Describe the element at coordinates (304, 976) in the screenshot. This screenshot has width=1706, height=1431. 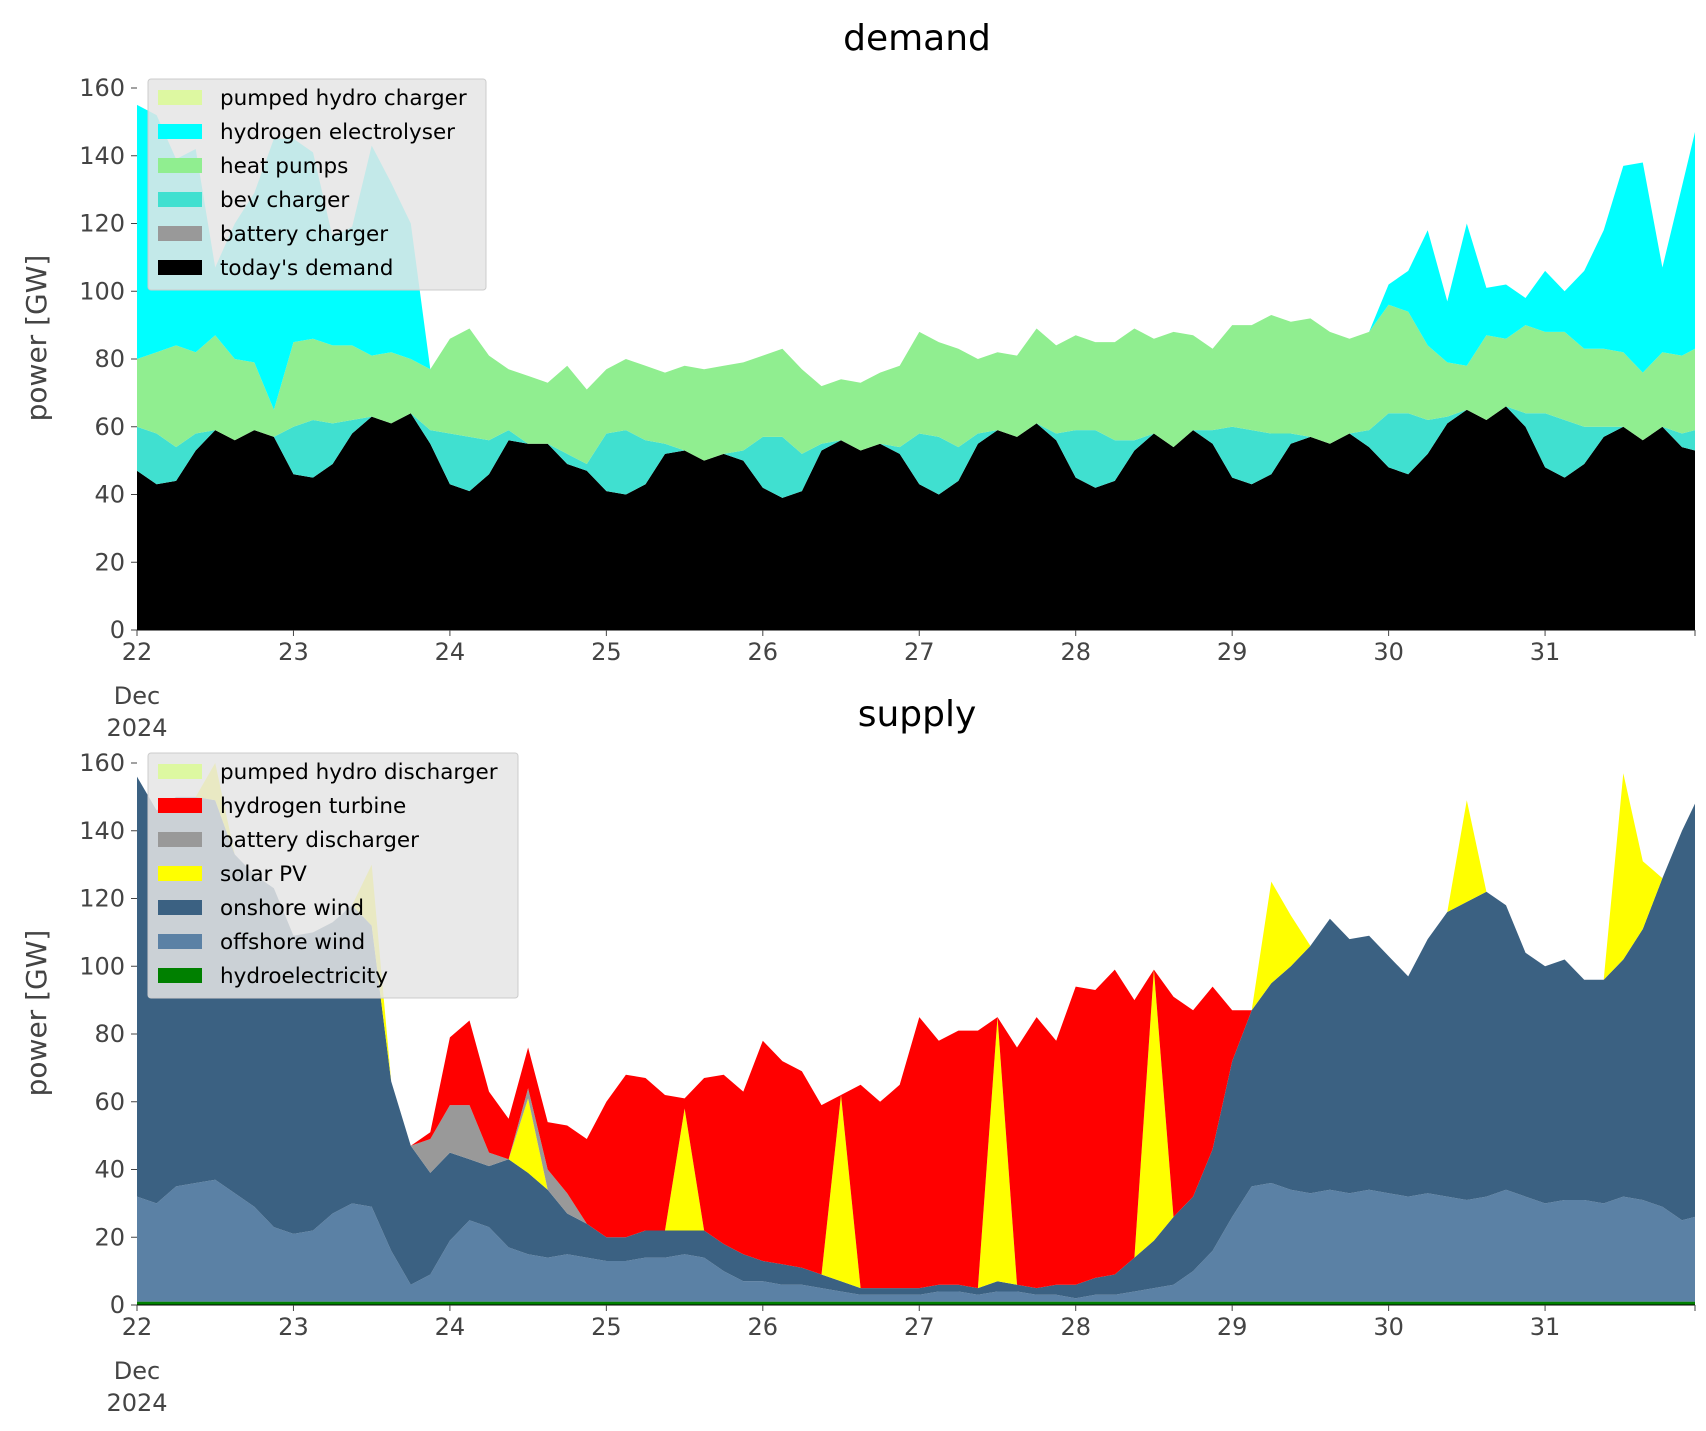
I see `legend-label: hydroelectricity` at that location.